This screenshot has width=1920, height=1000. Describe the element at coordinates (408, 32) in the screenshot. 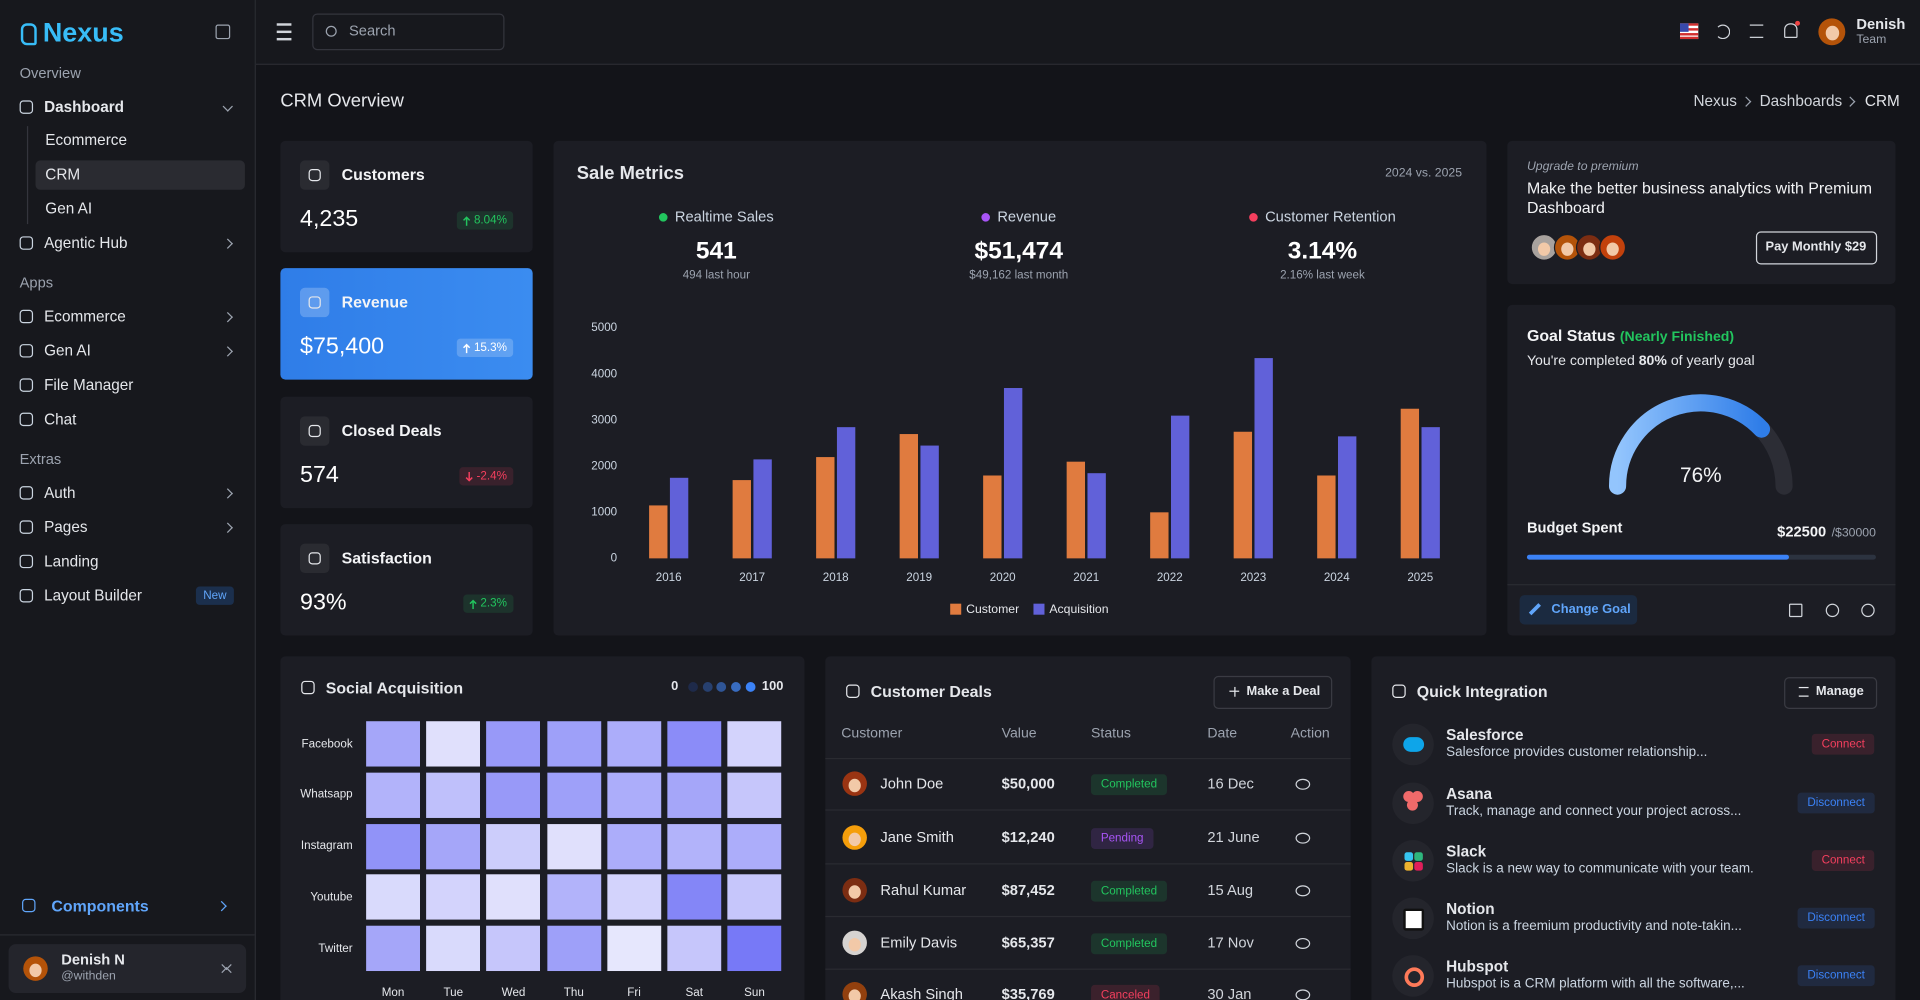

I see `search-box` at that location.